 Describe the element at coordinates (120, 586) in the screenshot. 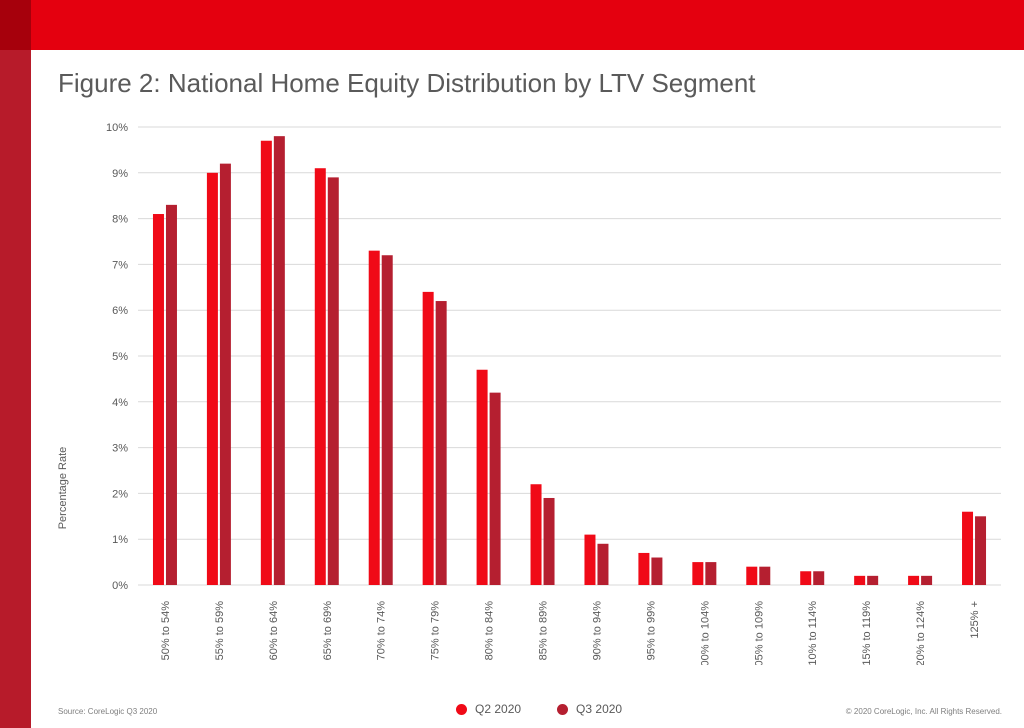

I see `y-tick-label: 0%` at that location.